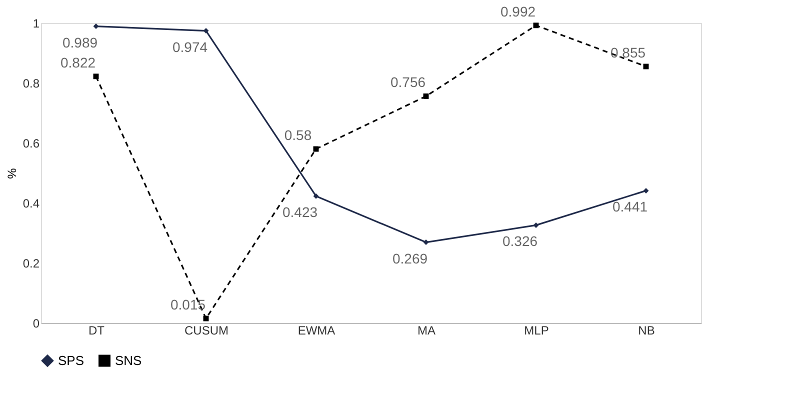  Describe the element at coordinates (518, 11) in the screenshot. I see `data-label: 0.992` at that location.